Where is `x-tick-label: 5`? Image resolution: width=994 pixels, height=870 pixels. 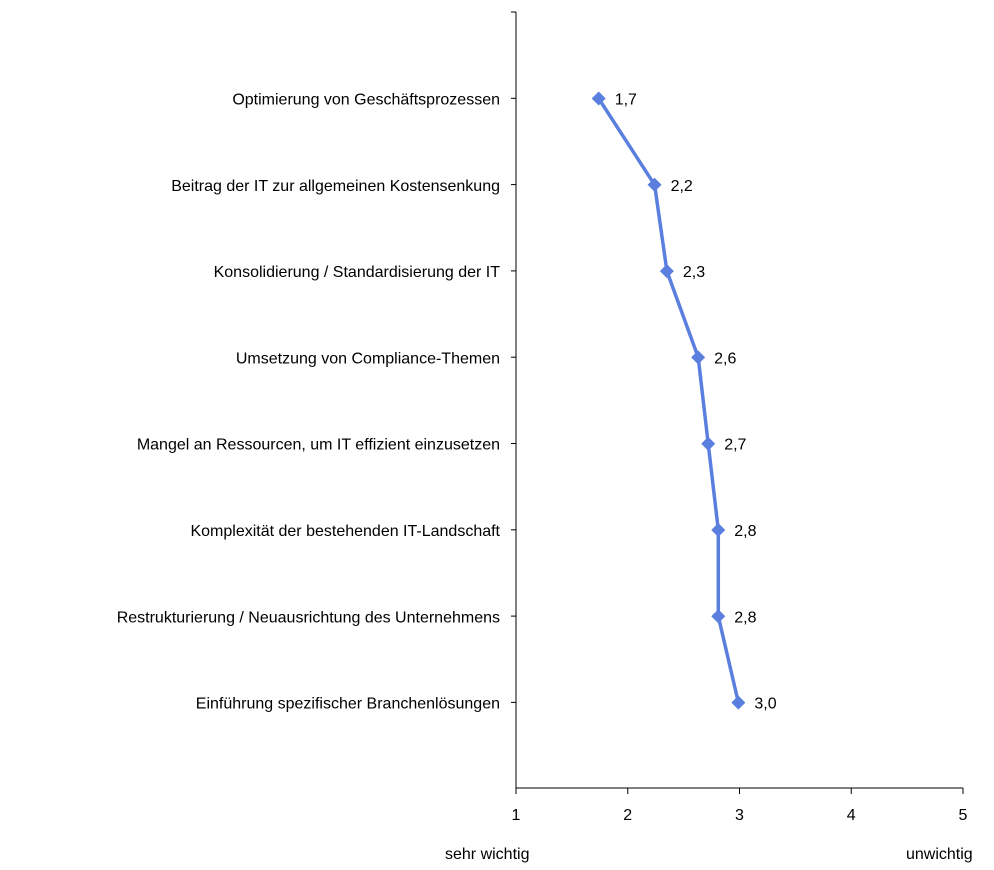
x-tick-label: 5 is located at coordinates (963, 815).